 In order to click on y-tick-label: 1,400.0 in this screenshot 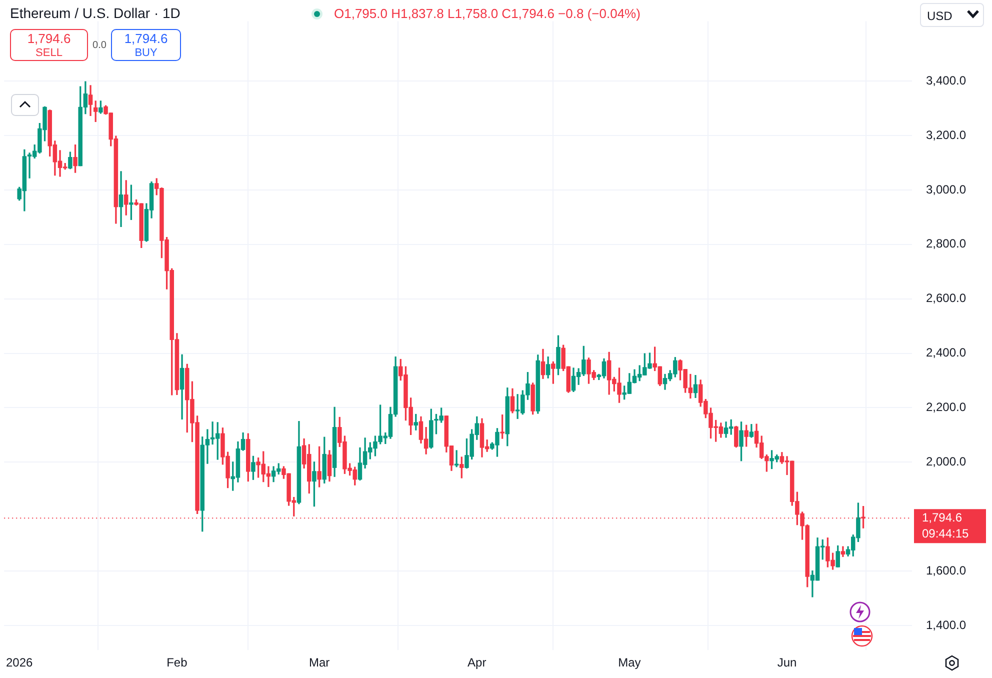, I will do `click(946, 625)`.